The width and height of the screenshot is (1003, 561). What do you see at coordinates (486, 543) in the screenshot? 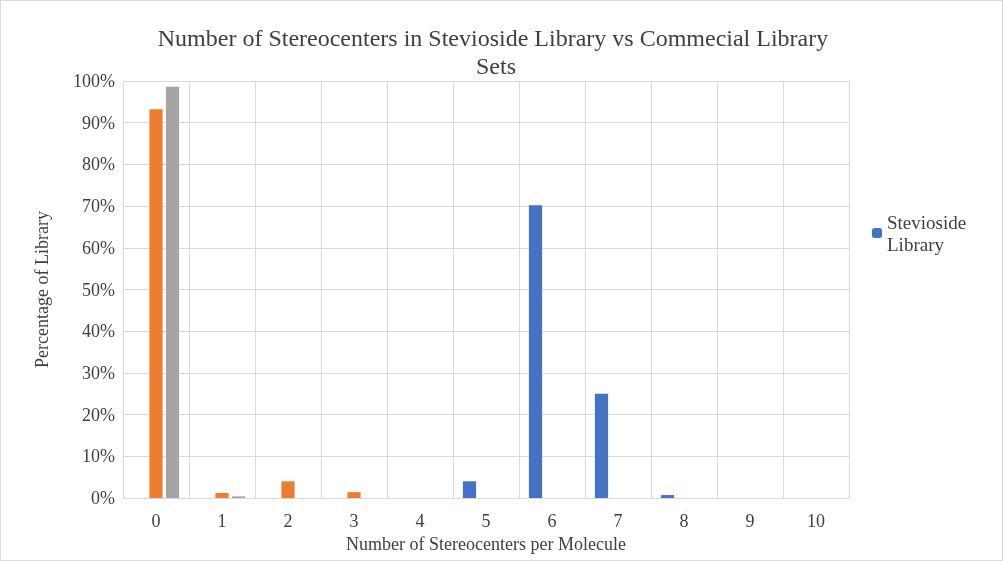
I see `x-axis-title: Number of Stereocenters per Molecule` at bounding box center [486, 543].